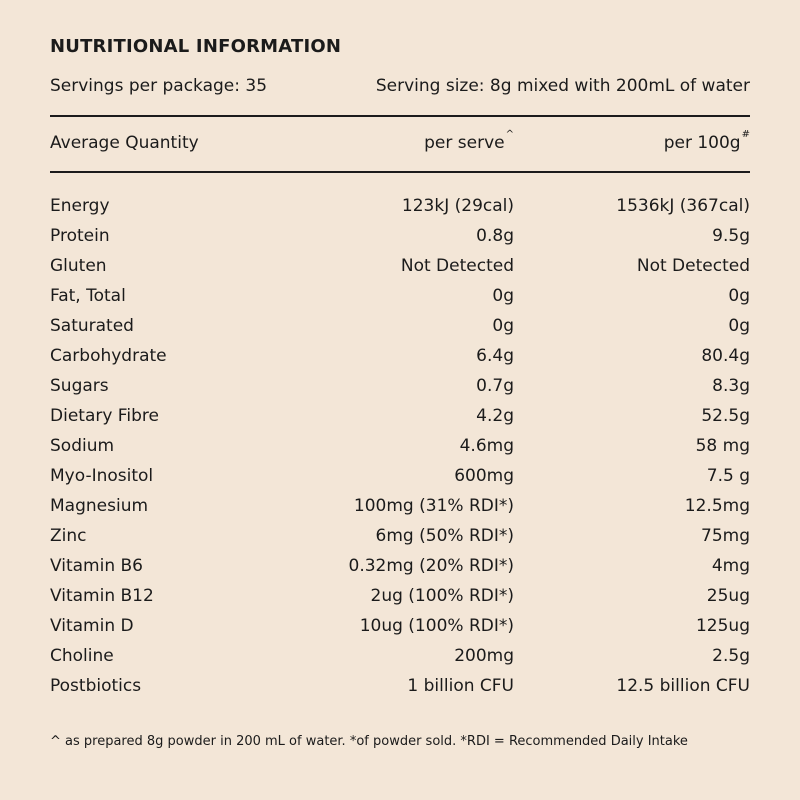 The image size is (800, 800). I want to click on nutrient-name: Vitamin B6, so click(97, 566).